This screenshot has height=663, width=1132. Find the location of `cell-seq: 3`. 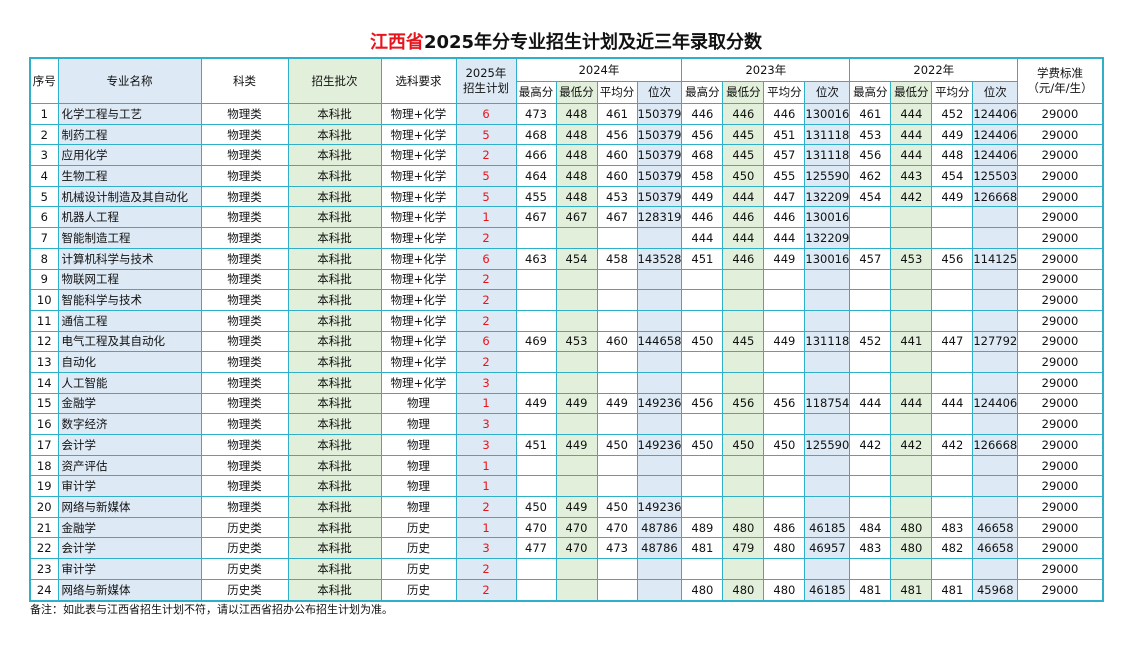

cell-seq: 3 is located at coordinates (44, 155).